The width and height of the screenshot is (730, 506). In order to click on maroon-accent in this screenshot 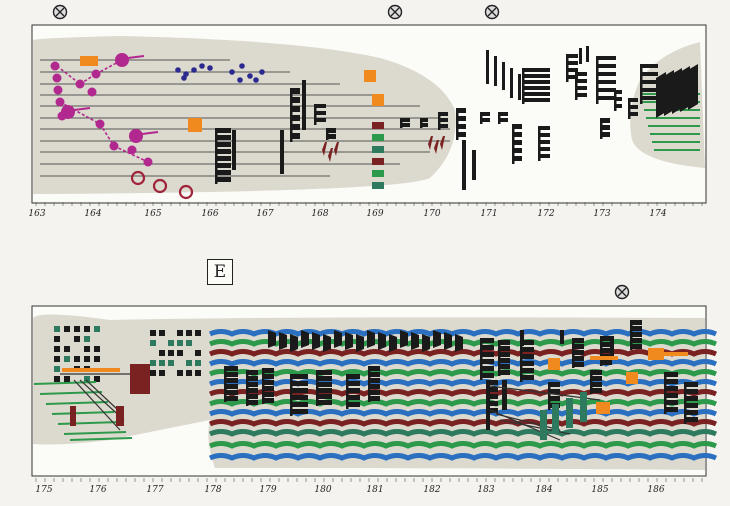, I will do `click(436, 147)`.